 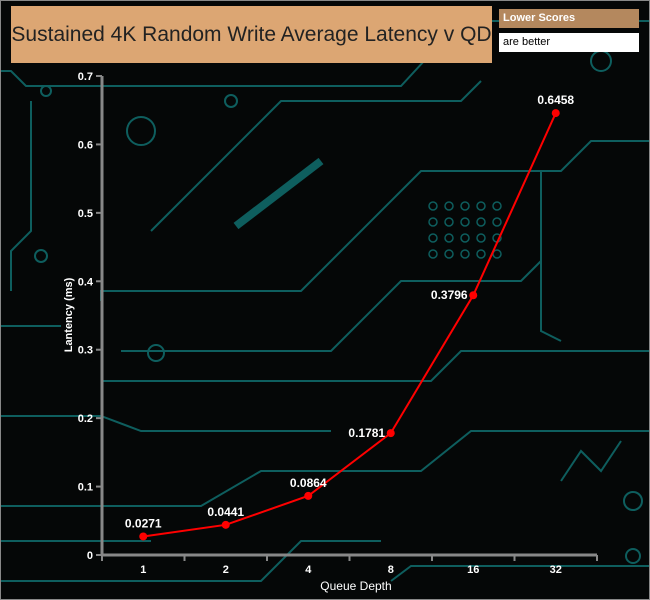 I want to click on data-label: 0.1781, so click(x=366, y=433).